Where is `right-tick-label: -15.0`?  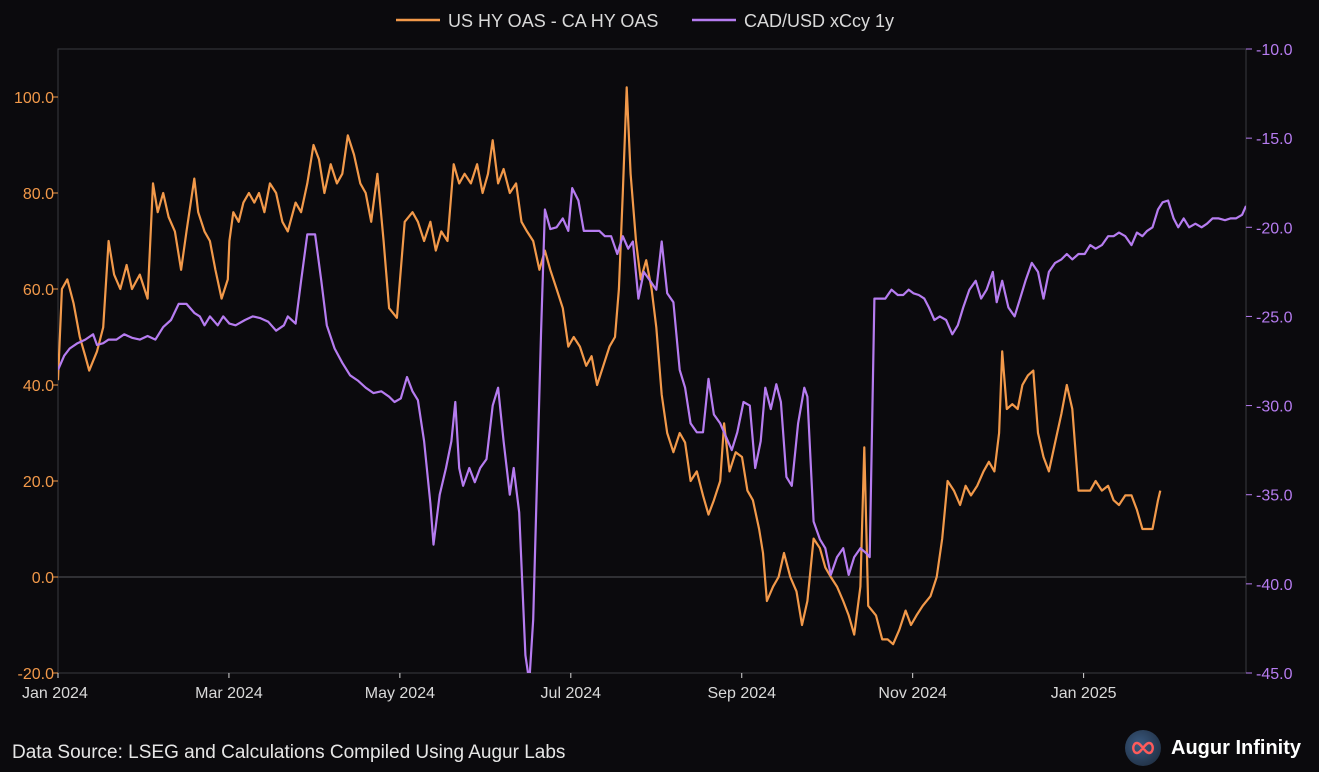 right-tick-label: -15.0 is located at coordinates (1274, 139).